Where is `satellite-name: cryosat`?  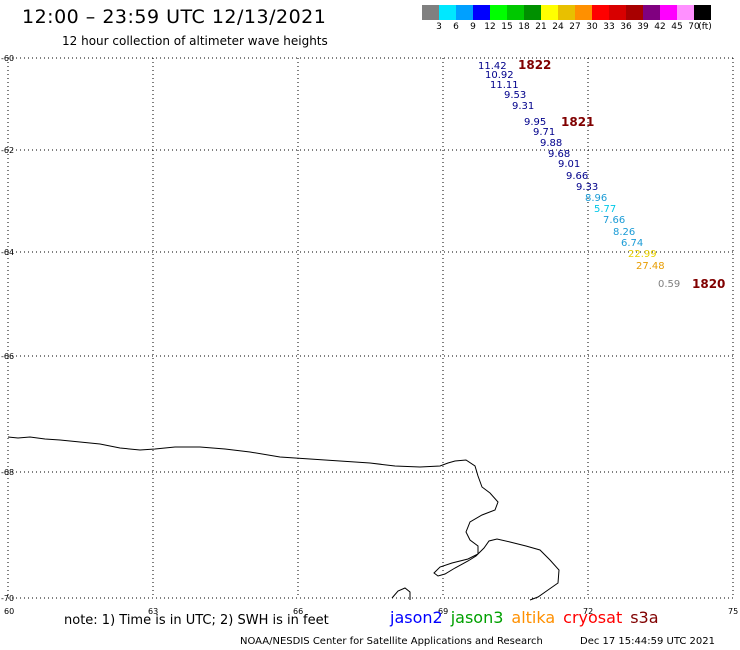 satellite-name: cryosat is located at coordinates (593, 617).